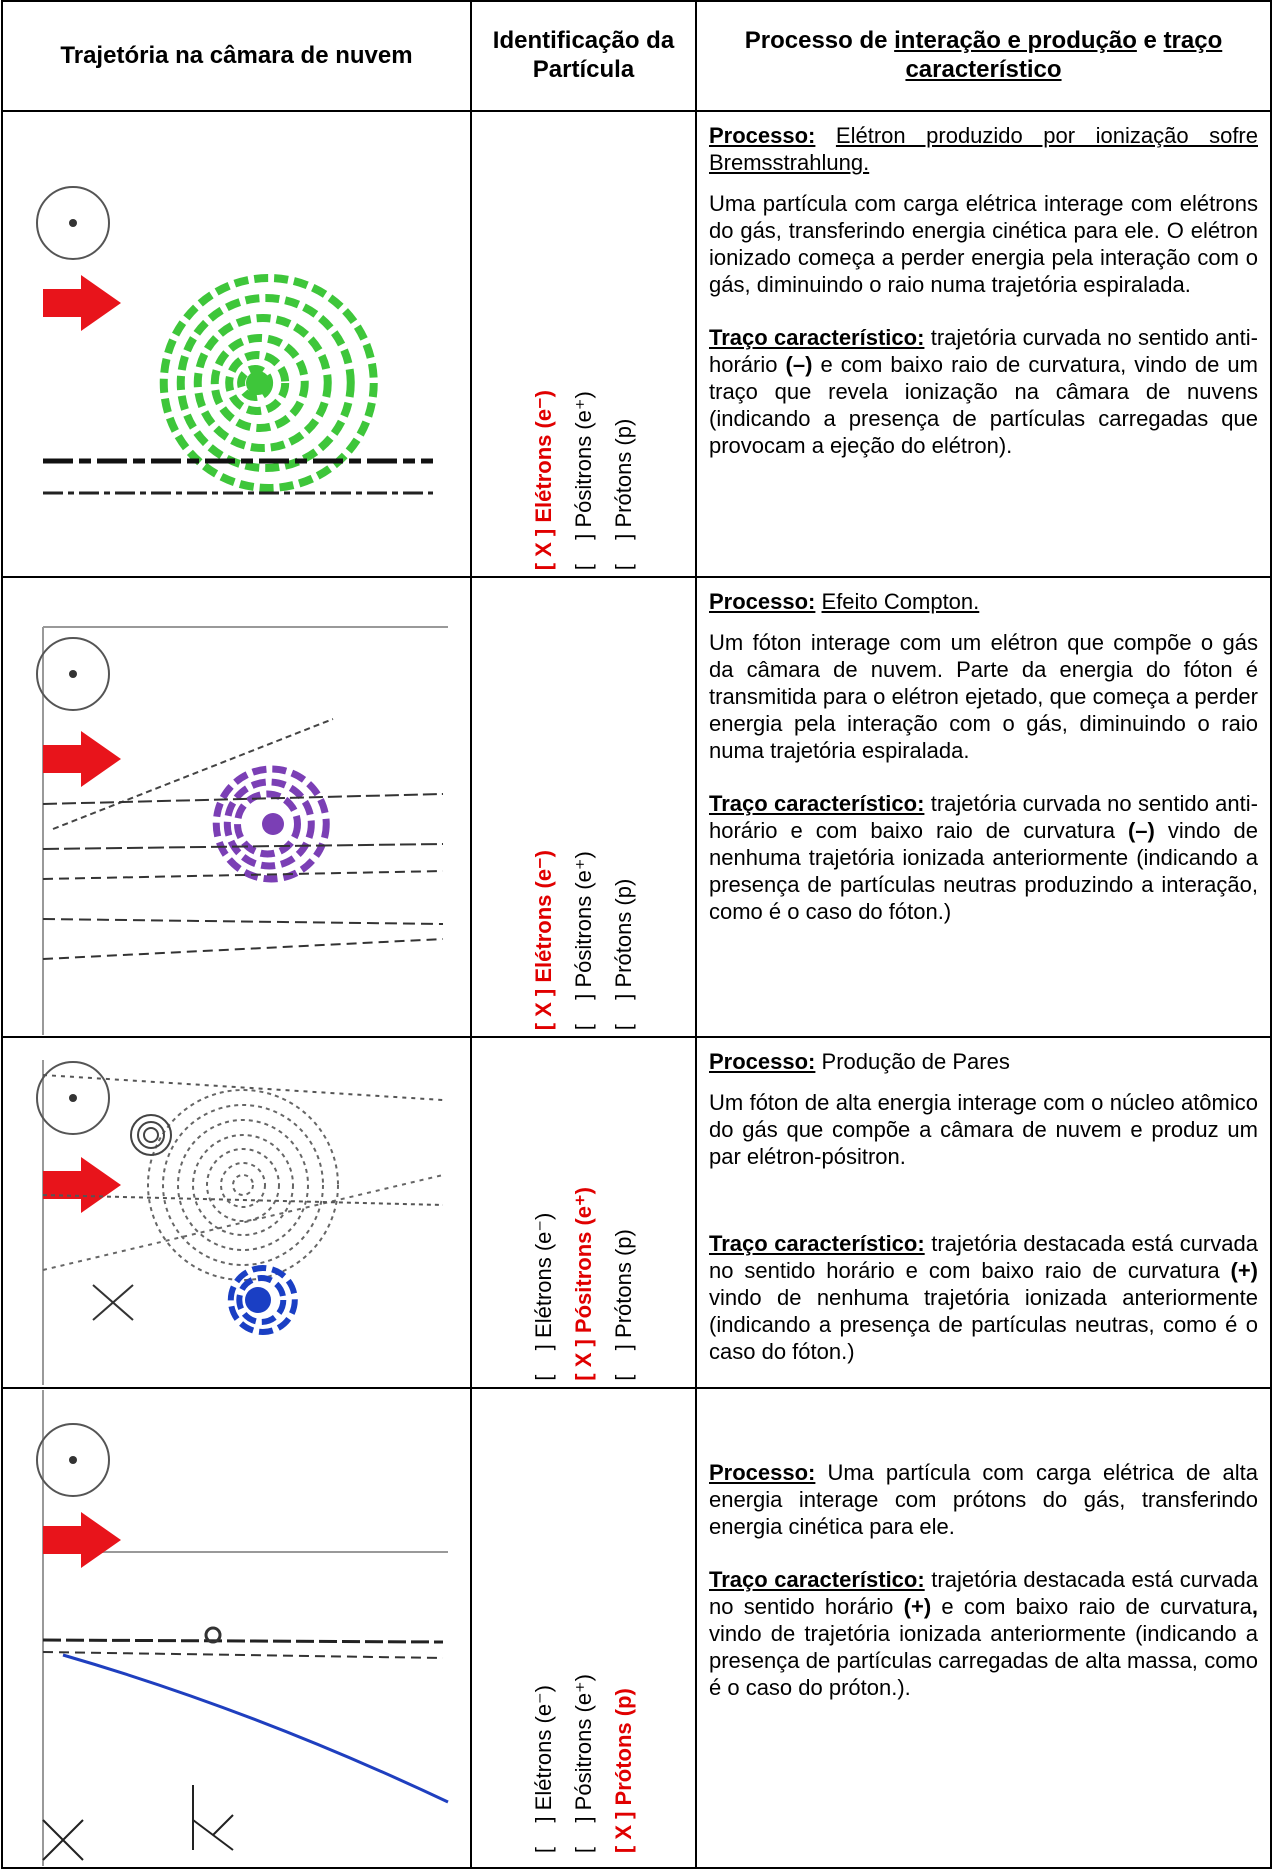 The height and width of the screenshot is (1869, 1274). I want to click on header-text: interação e produção, so click(1015, 41).